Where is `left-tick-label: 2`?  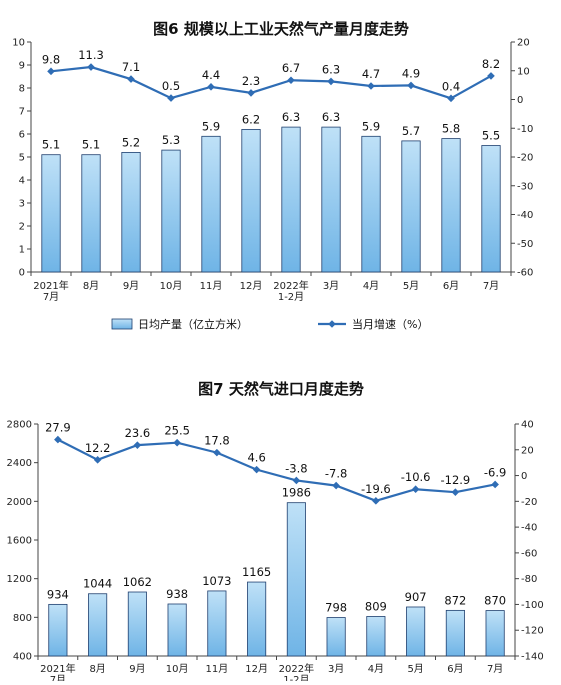 left-tick-label: 2 is located at coordinates (22, 227).